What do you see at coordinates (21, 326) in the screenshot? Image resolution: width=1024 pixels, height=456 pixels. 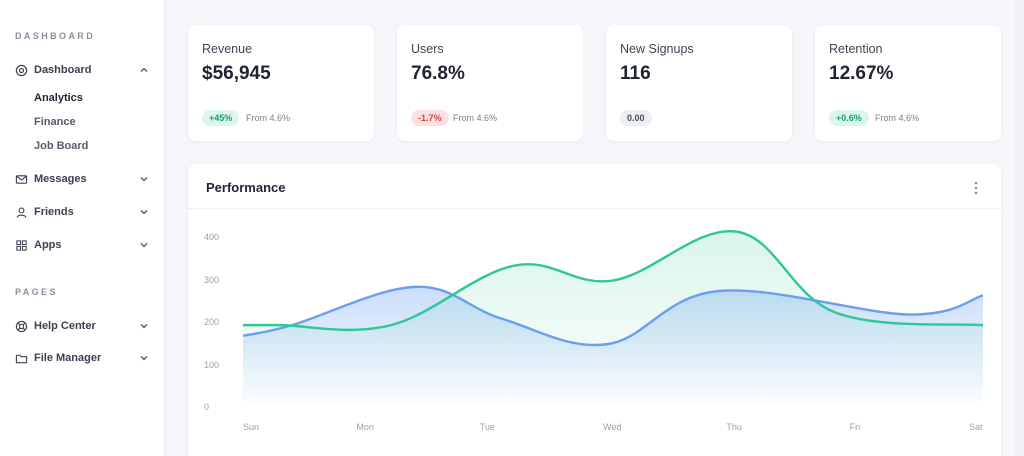 I see `lifebuoy-icon` at bounding box center [21, 326].